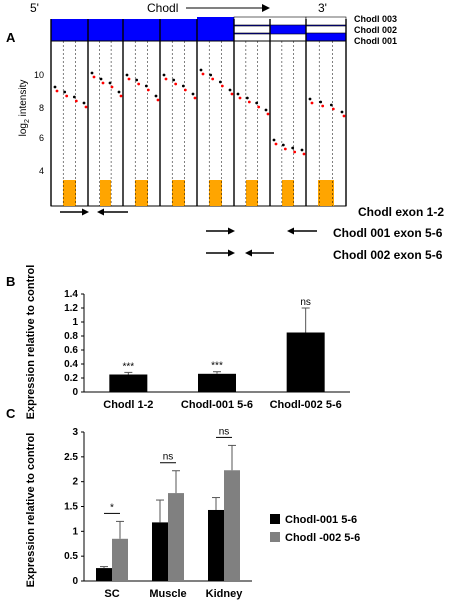  Describe the element at coordinates (158, 513) in the screenshot. I see `panel-c-plot: 0 0.5 1 1.5 2 2.5 3 * SC ns Muscle ns Kidney` at that location.